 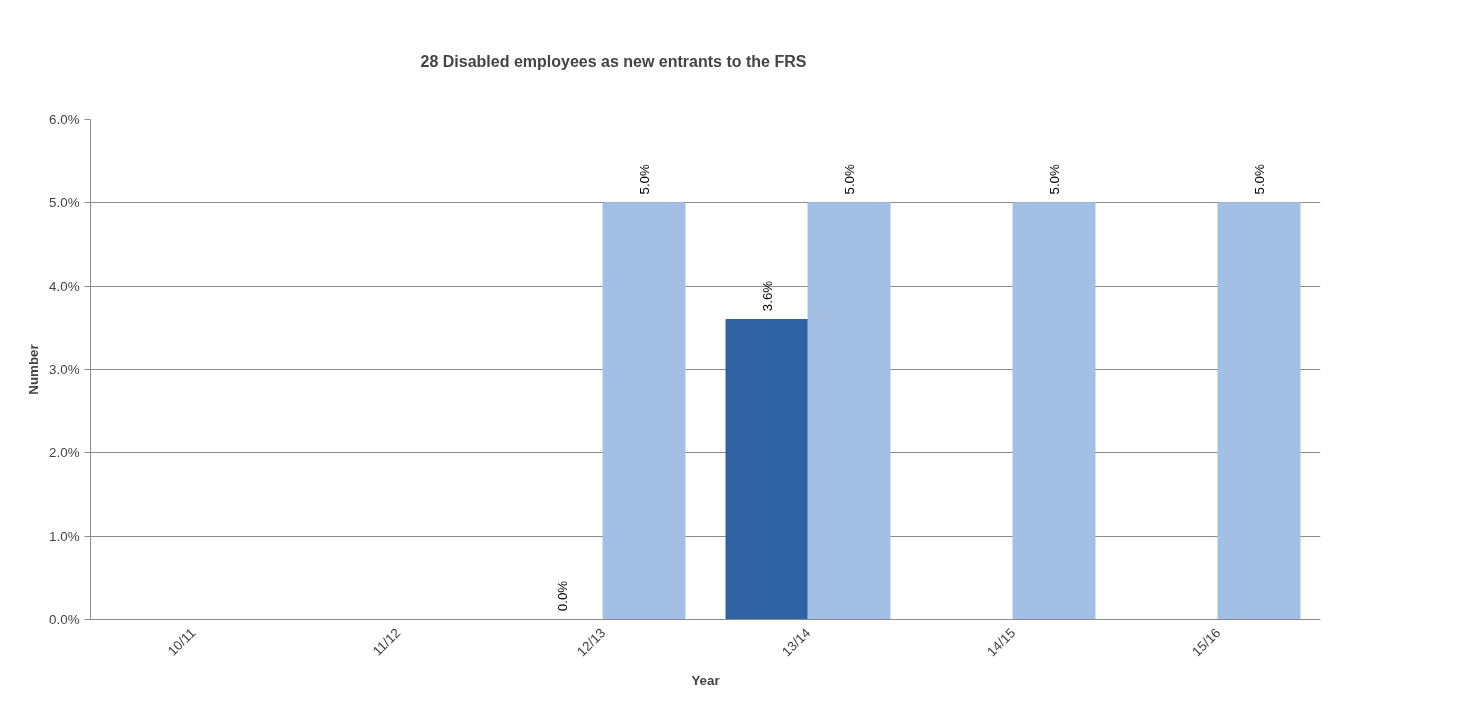 I want to click on chart-title: 28 Disabled employees as new entrants to the FRS, so click(x=613, y=61).